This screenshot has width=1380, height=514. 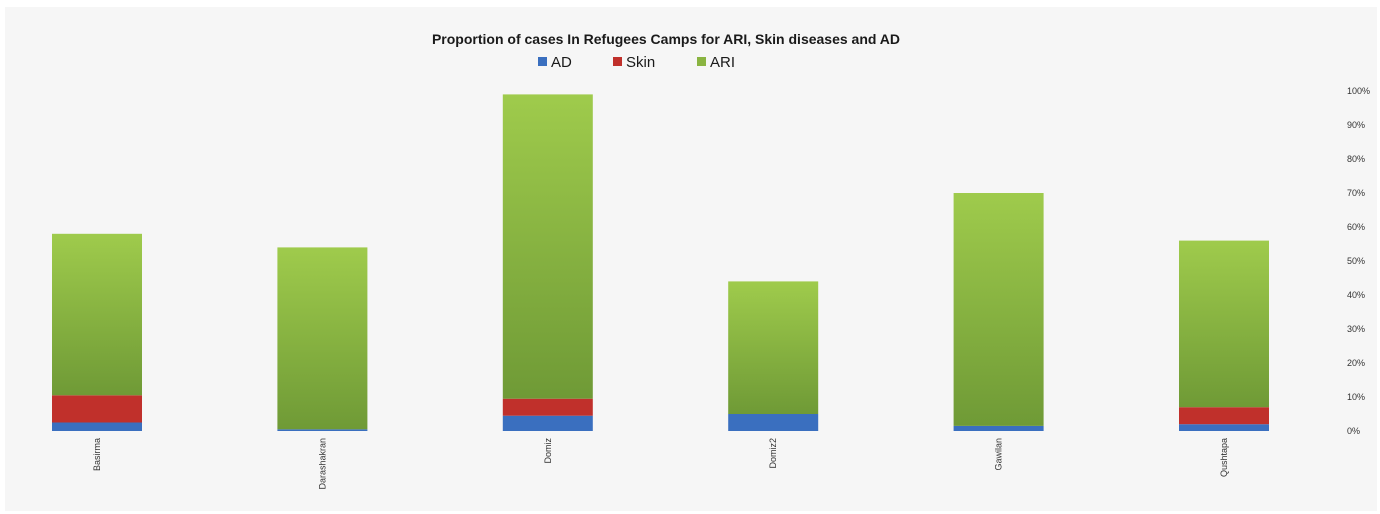 What do you see at coordinates (1356, 193) in the screenshot?
I see `y-tick-label: 70%` at bounding box center [1356, 193].